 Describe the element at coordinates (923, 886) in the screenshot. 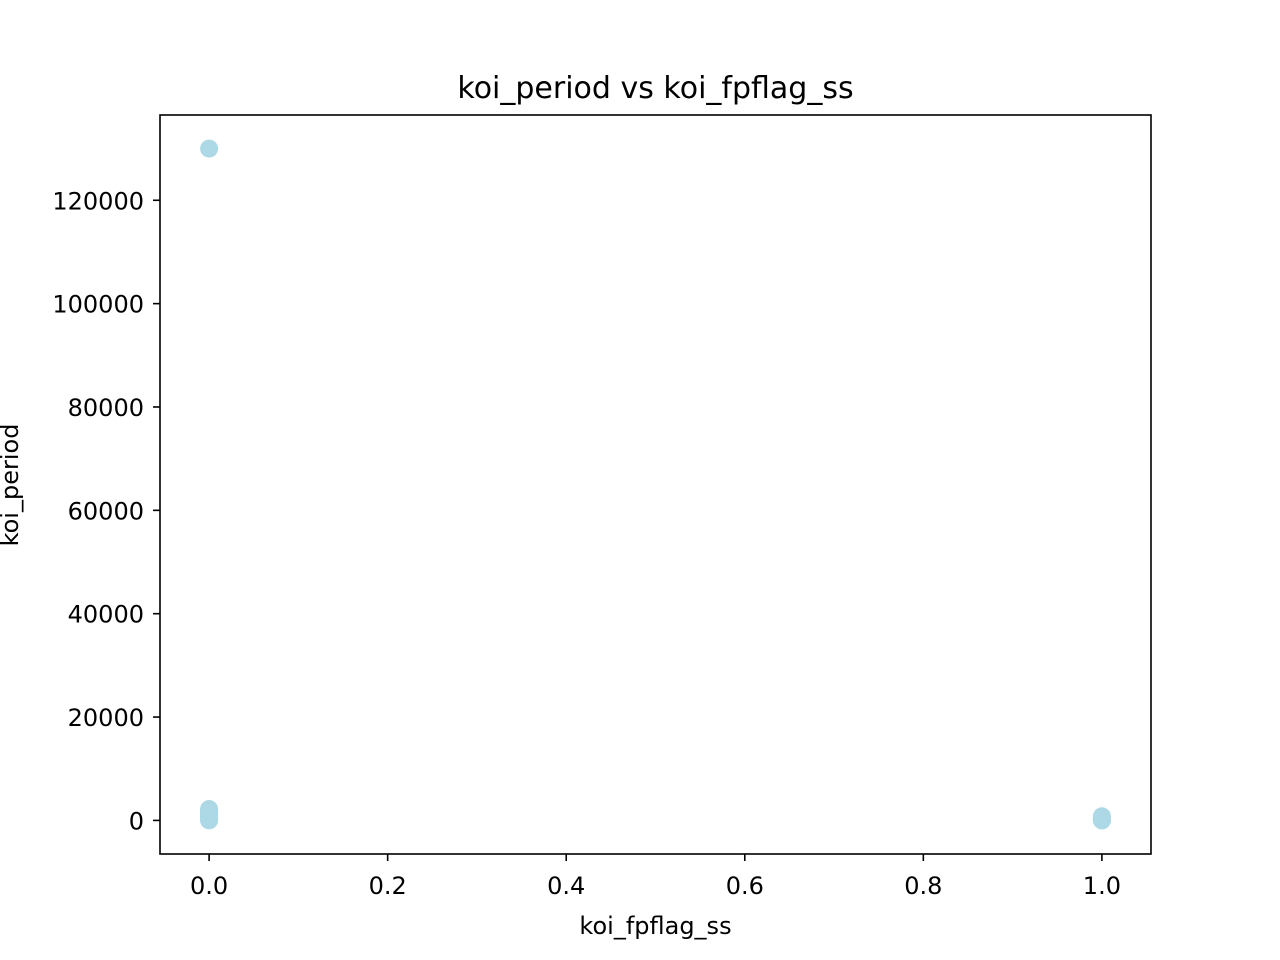

I see `x-tick-label: 0.8` at that location.